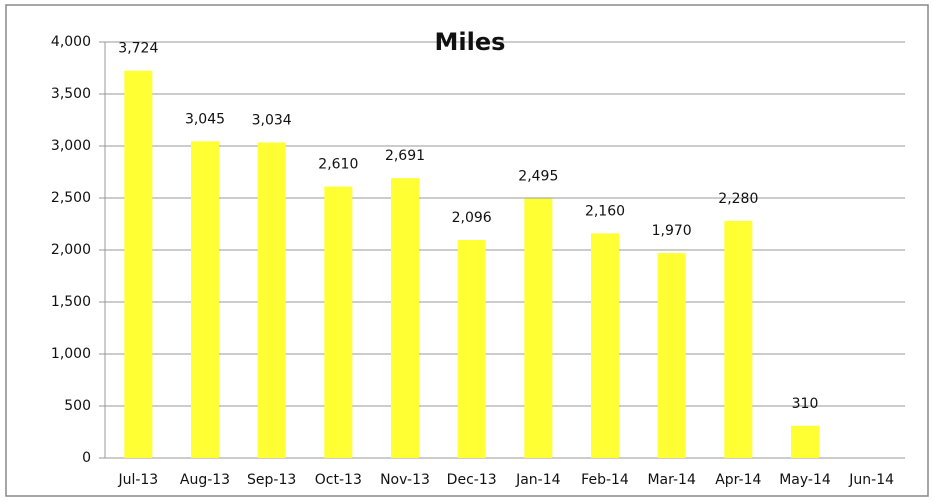  I want to click on data-label: 1,970, so click(672, 231).